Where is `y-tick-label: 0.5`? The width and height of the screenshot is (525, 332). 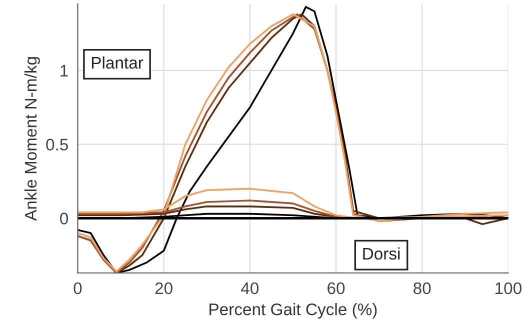
y-tick-label: 0.5 is located at coordinates (57, 144).